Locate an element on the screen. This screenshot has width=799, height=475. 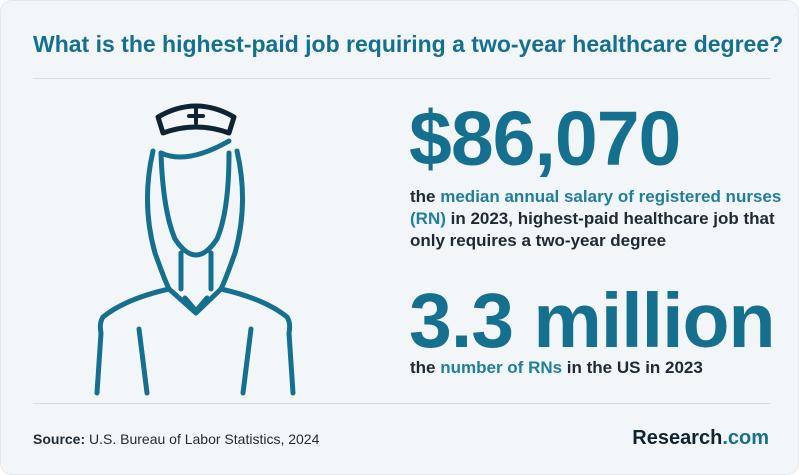
count-desc-post: in the US in 2023 is located at coordinates (632, 367).